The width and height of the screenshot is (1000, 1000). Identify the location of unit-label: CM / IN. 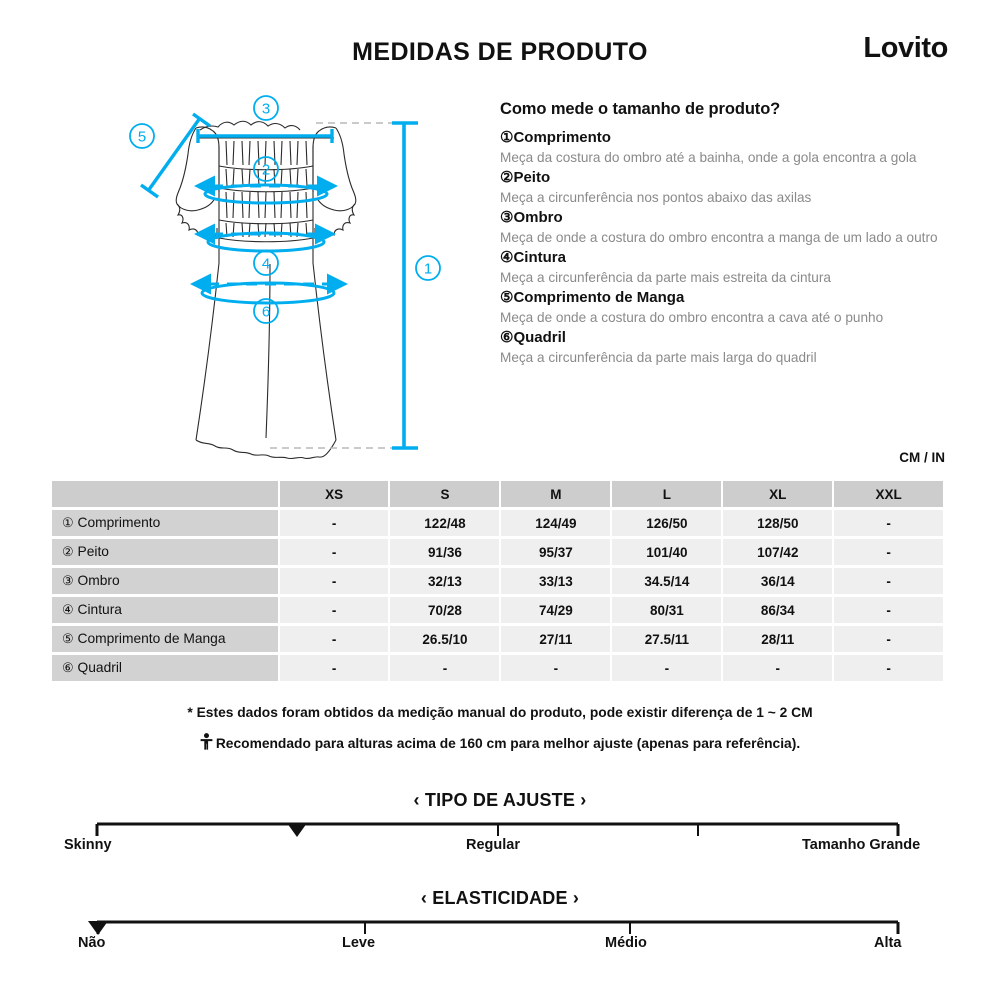
(922, 457).